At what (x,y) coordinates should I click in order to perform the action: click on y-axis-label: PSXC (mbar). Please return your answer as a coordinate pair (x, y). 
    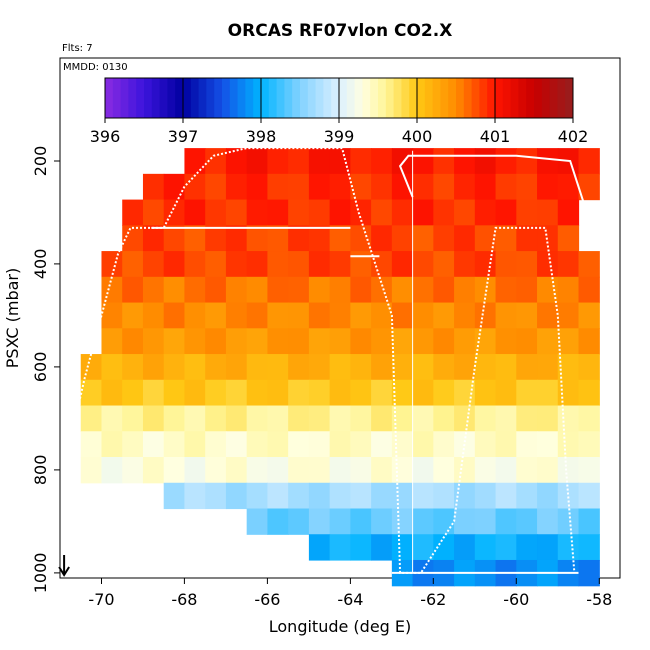
    Looking at the image, I should click on (12, 318).